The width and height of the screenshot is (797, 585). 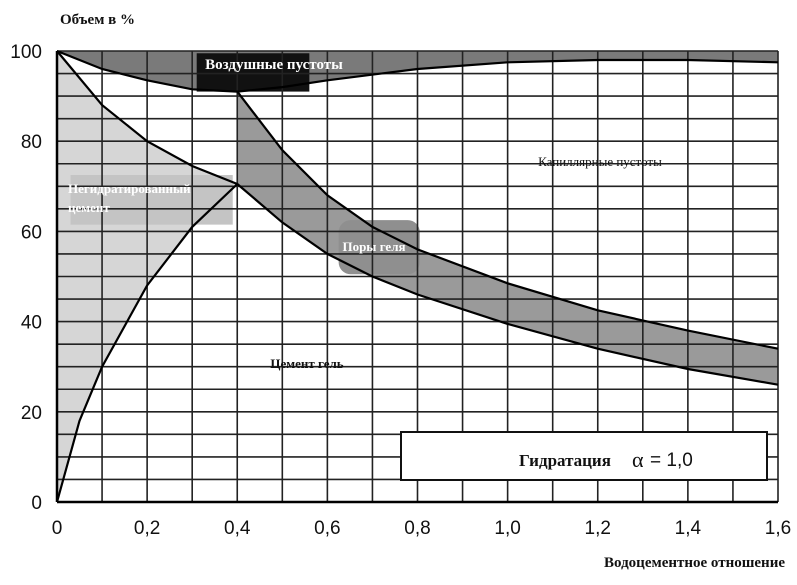 I want to click on curve-air-boundary, so click(x=417, y=71).